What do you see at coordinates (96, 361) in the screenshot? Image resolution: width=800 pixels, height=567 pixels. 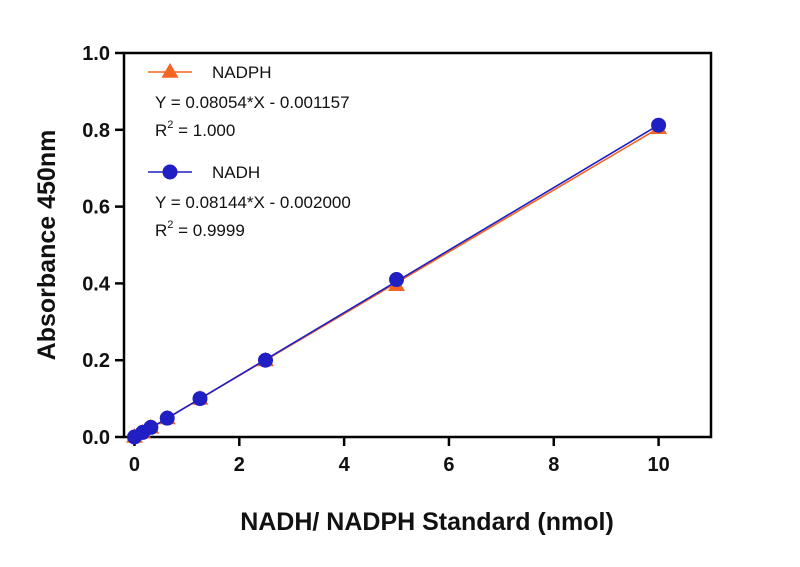 I see `y-tick-label: 0.2` at bounding box center [96, 361].